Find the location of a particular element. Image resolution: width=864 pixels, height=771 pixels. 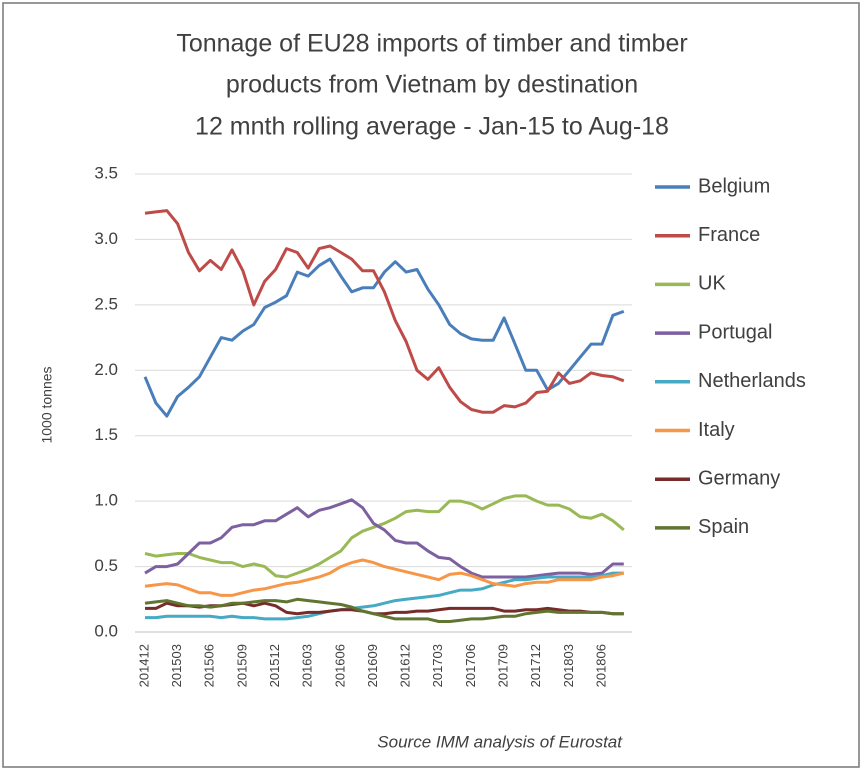

legend-label: Spain is located at coordinates (723, 527).